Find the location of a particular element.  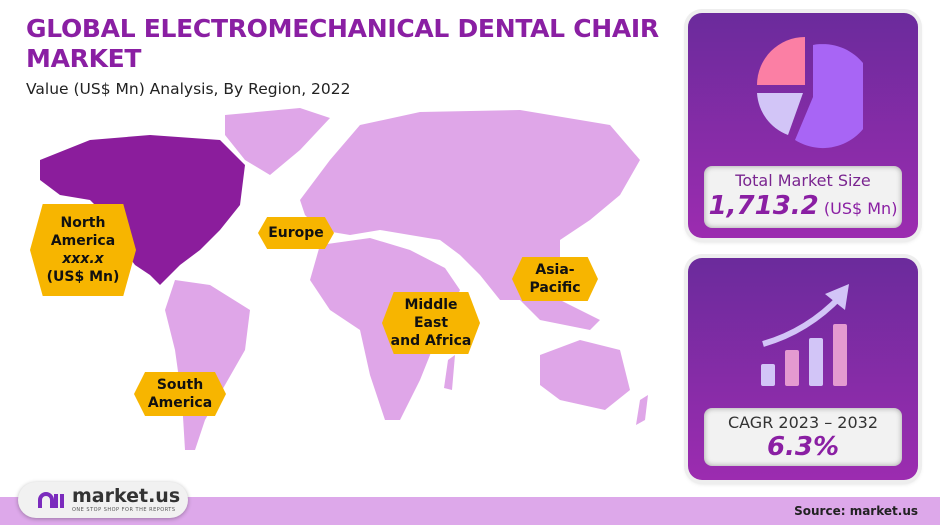

market-size-unit: (US$ Mn) is located at coordinates (860, 208).